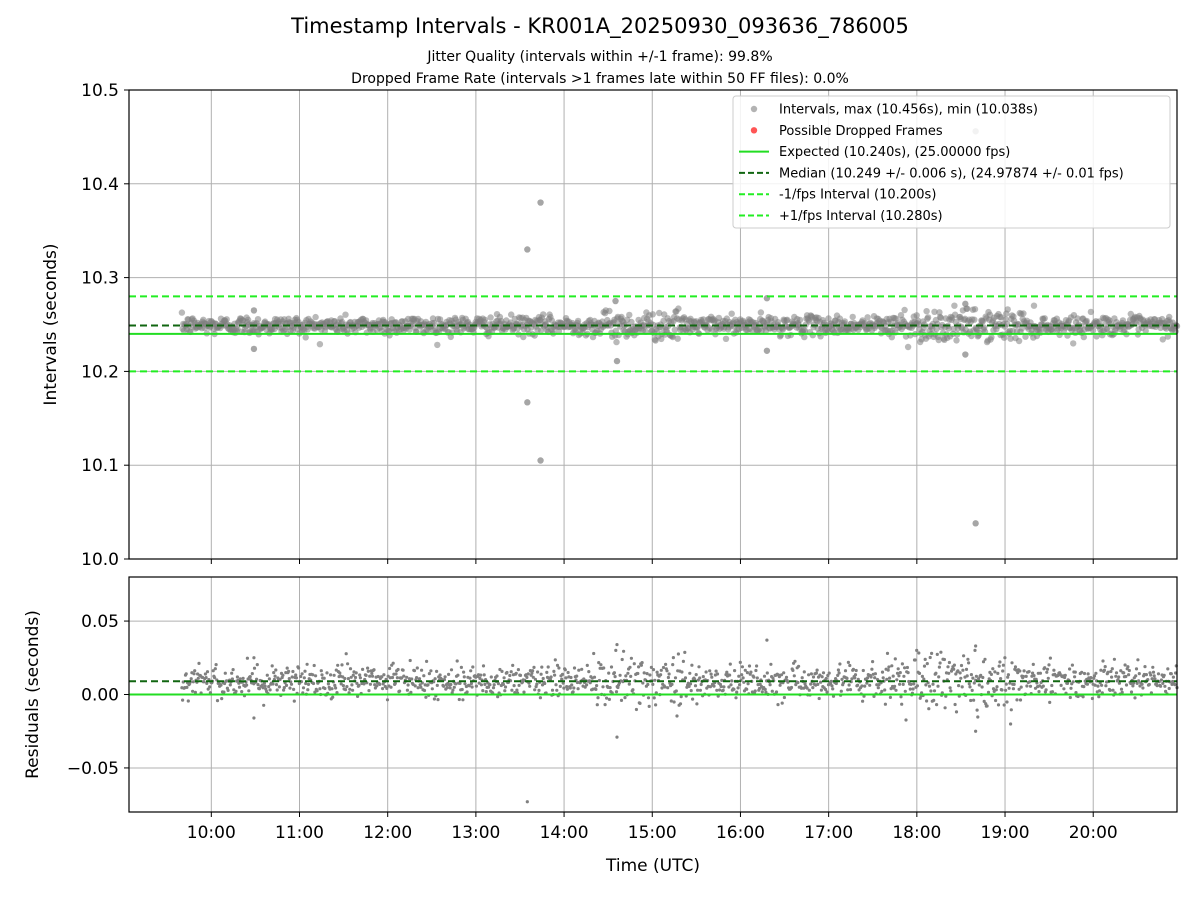 This screenshot has width=1200, height=900. Describe the element at coordinates (965, 304) in the screenshot. I see `interval-outlier-point` at that location.